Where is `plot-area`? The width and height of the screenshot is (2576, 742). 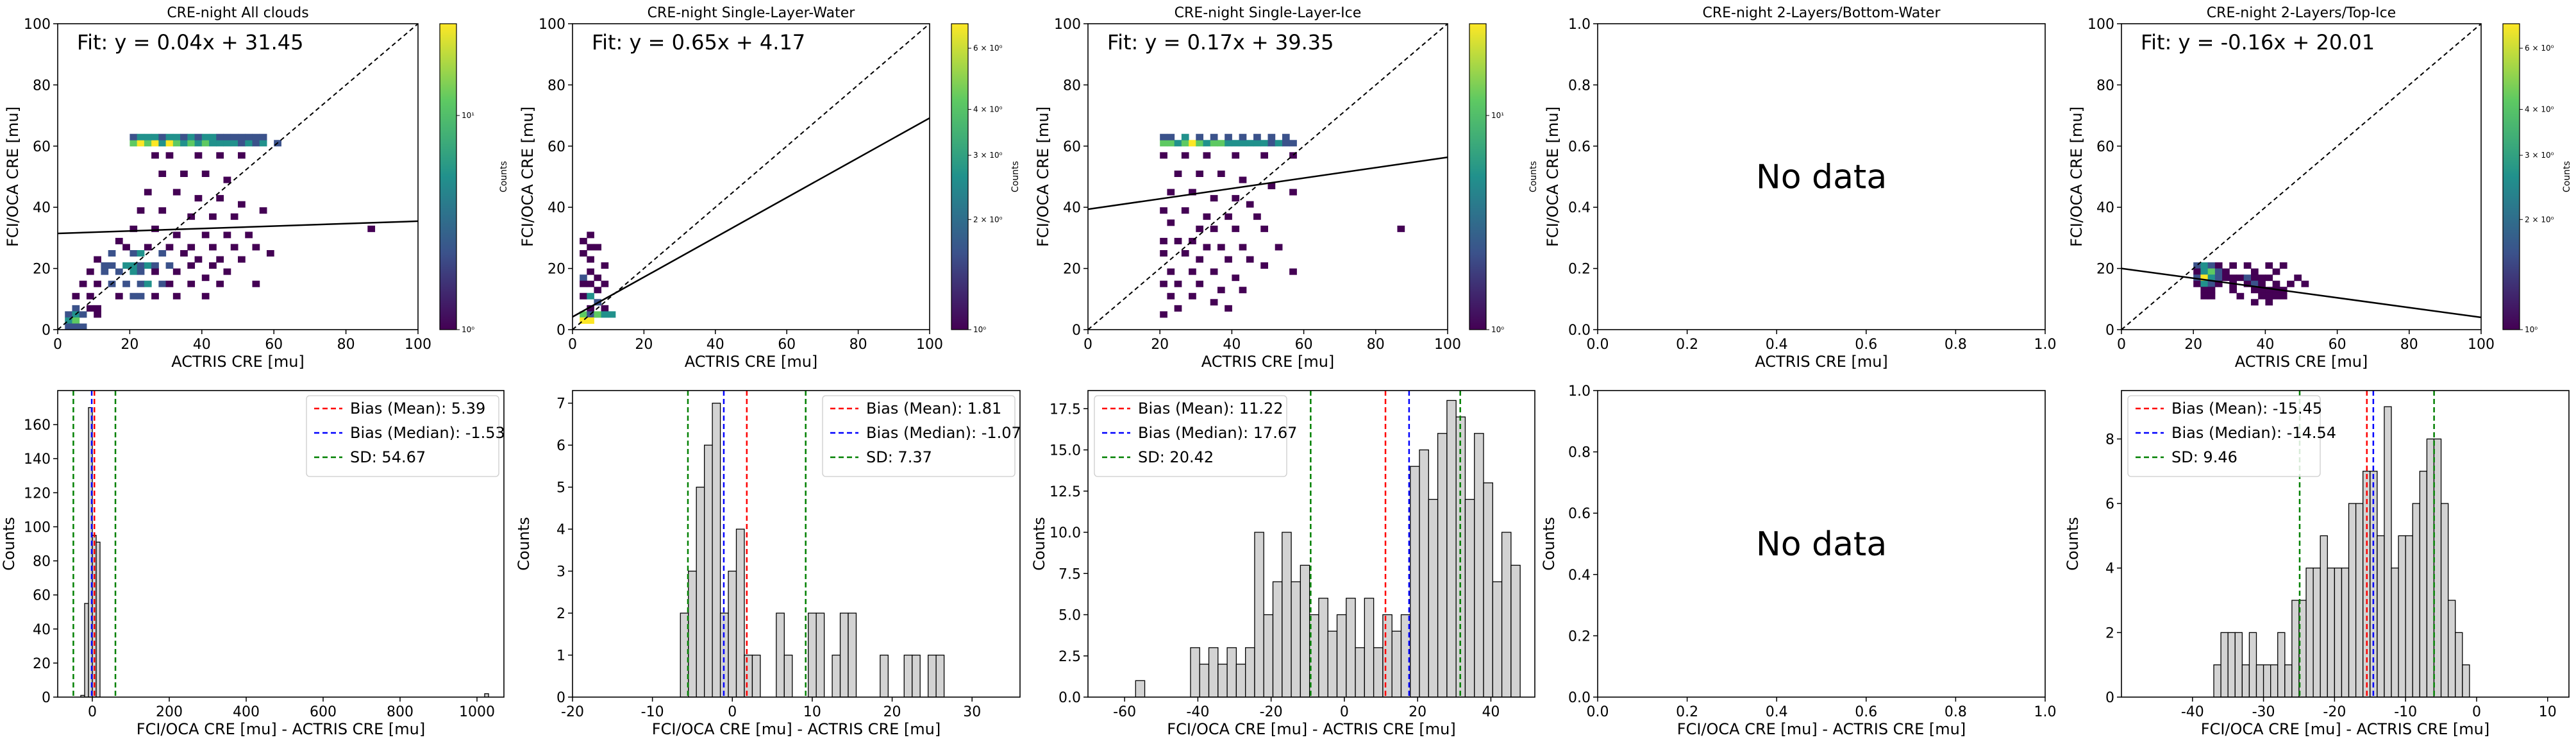 plot-area is located at coordinates (280, 544).